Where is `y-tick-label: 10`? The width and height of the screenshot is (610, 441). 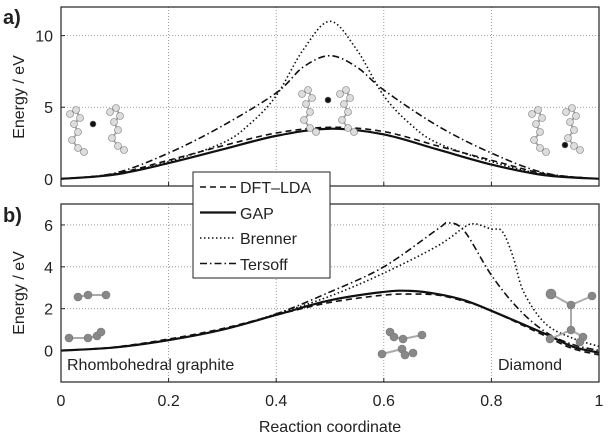 y-tick-label: 10 is located at coordinates (44, 37).